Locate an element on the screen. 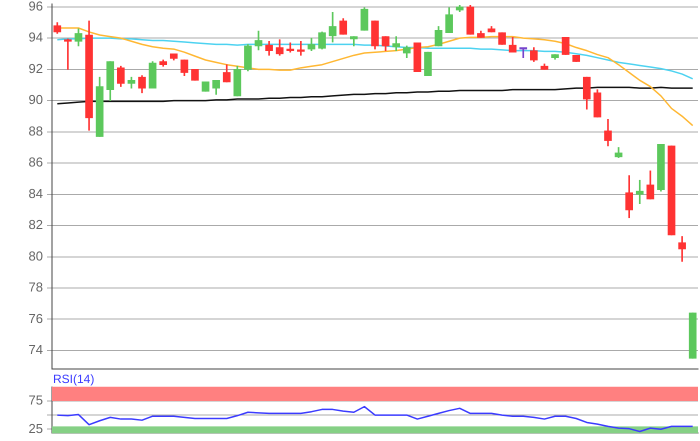 This screenshot has height=441, width=700. y-tick-label: 78 is located at coordinates (35, 287).